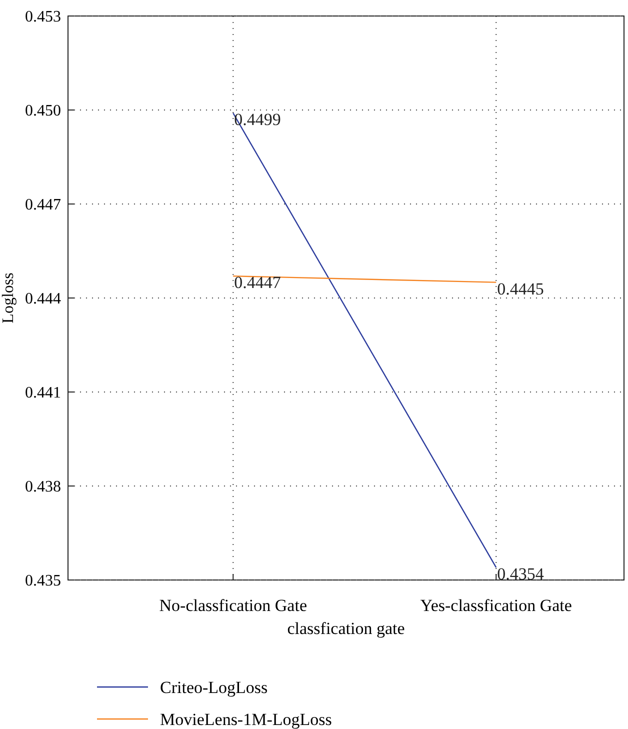 This screenshot has width=628, height=729. I want to click on y-tick-label: 0.435, so click(43, 581).